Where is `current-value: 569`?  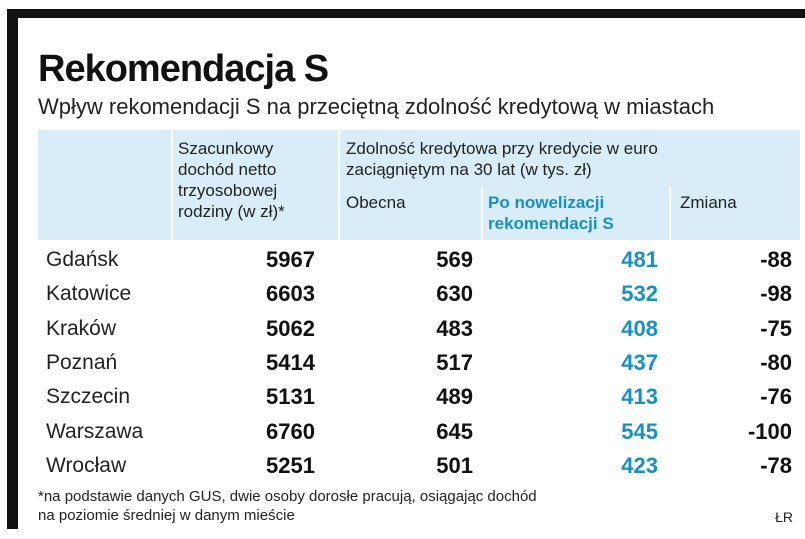
current-value: 569 is located at coordinates (454, 259).